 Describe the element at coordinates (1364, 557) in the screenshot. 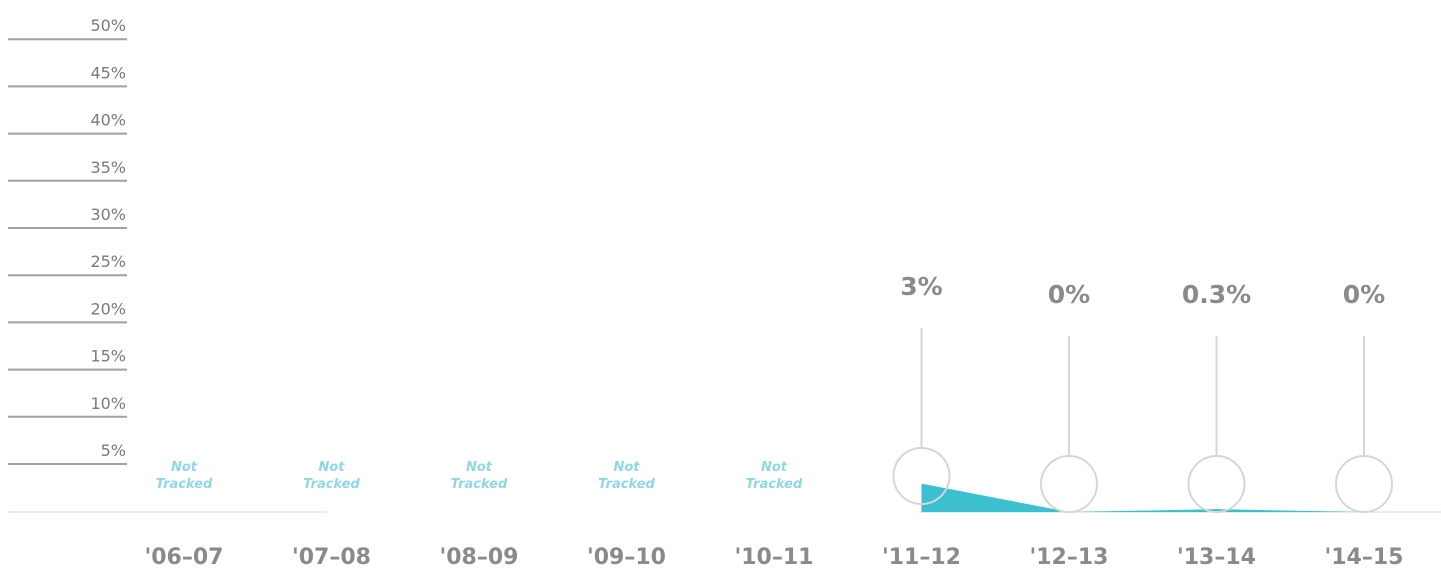

I see `x-tick-label: '14–15` at that location.